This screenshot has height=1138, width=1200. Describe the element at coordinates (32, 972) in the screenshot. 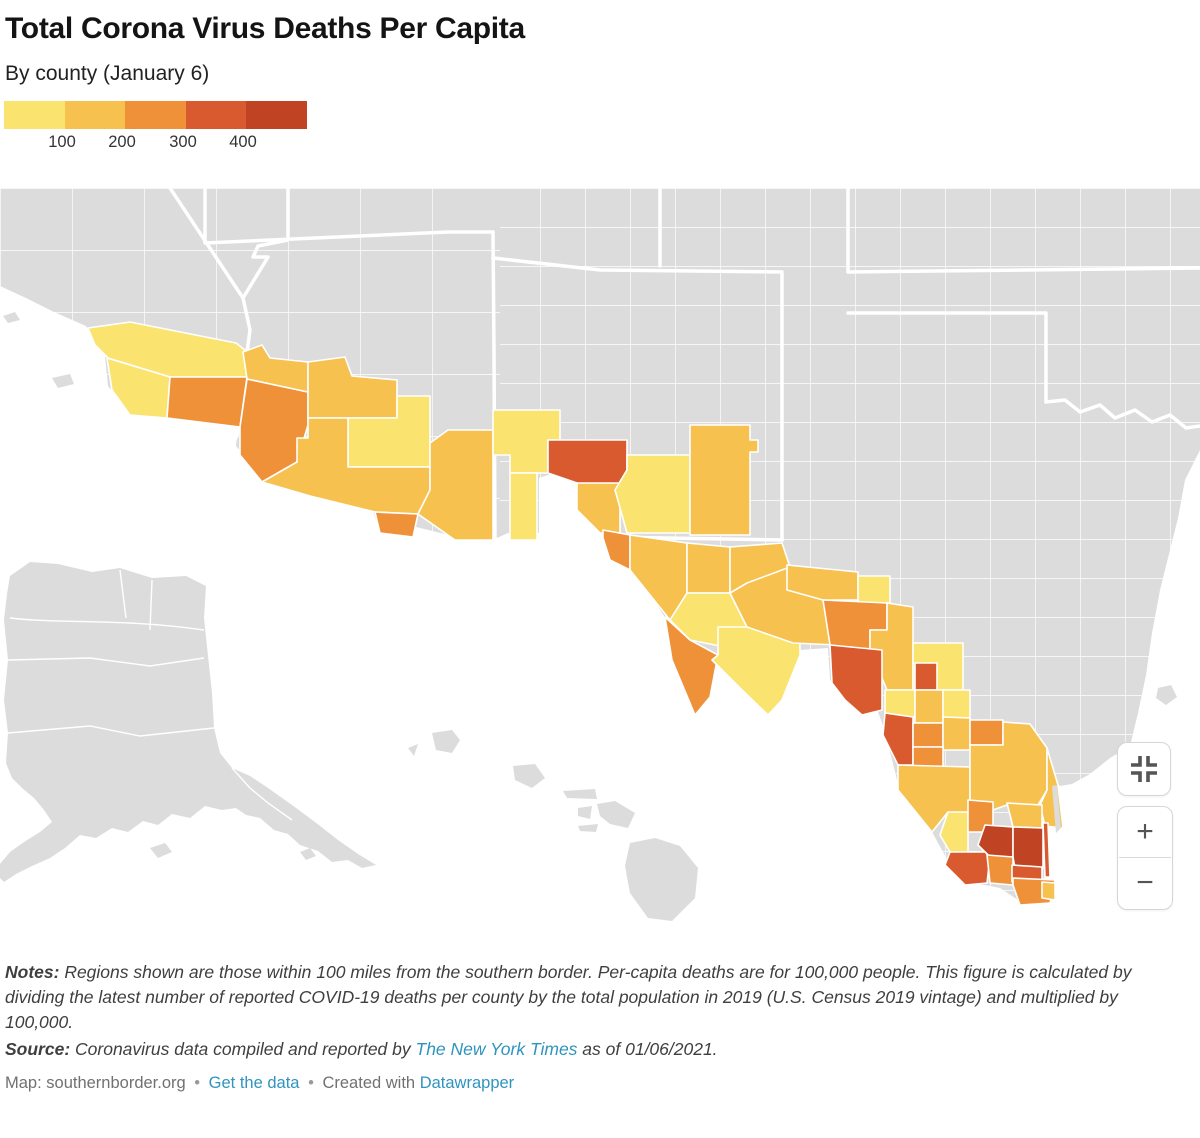

I see `notes-label: Notes:` at that location.